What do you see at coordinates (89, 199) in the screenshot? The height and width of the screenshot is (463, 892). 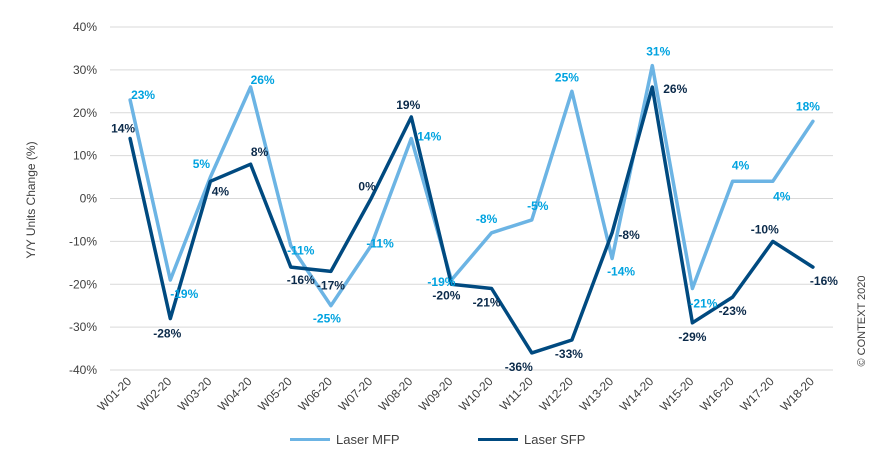 I see `y-tick-label: 0%` at bounding box center [89, 199].